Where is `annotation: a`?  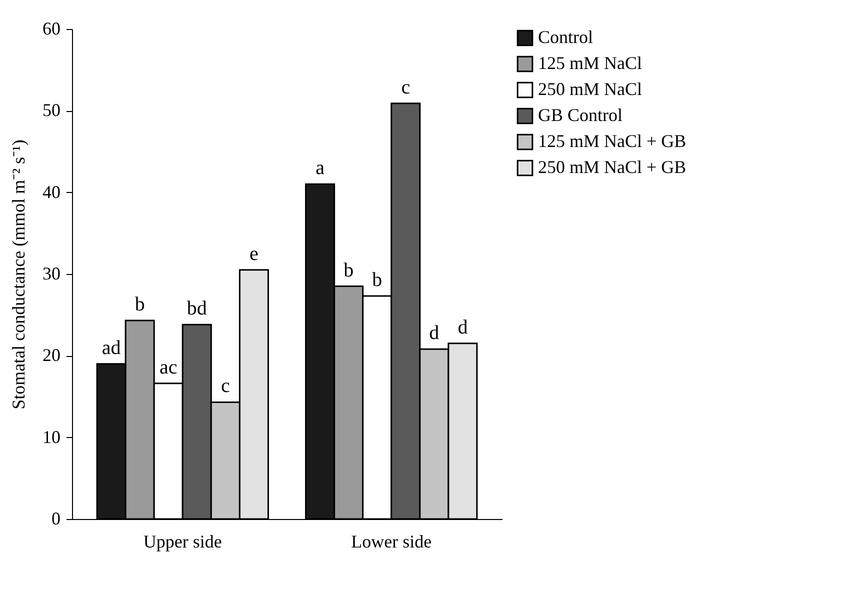 annotation: a is located at coordinates (320, 168).